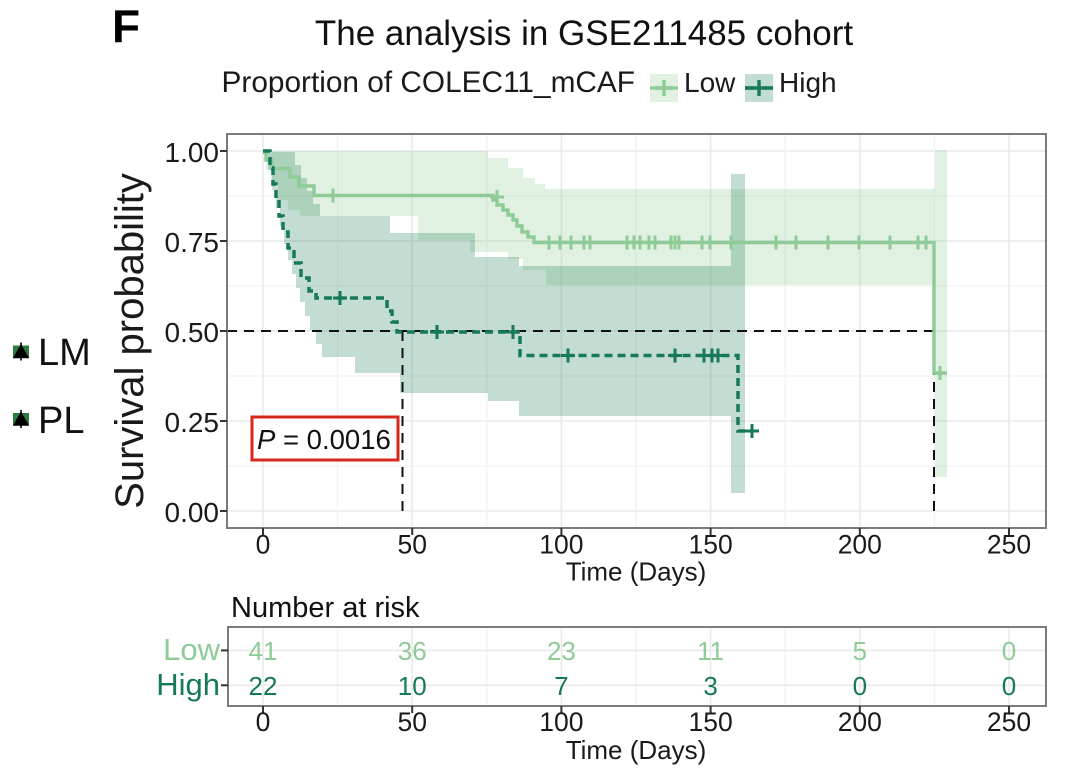  What do you see at coordinates (263, 651) in the screenshot?
I see `svg-text: 41` at bounding box center [263, 651].